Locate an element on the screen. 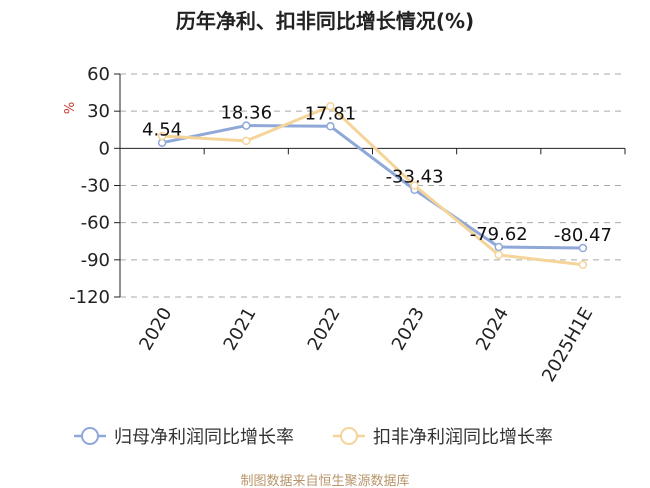 This screenshot has height=488, width=650. y-tick-label: -30 is located at coordinates (95, 186).